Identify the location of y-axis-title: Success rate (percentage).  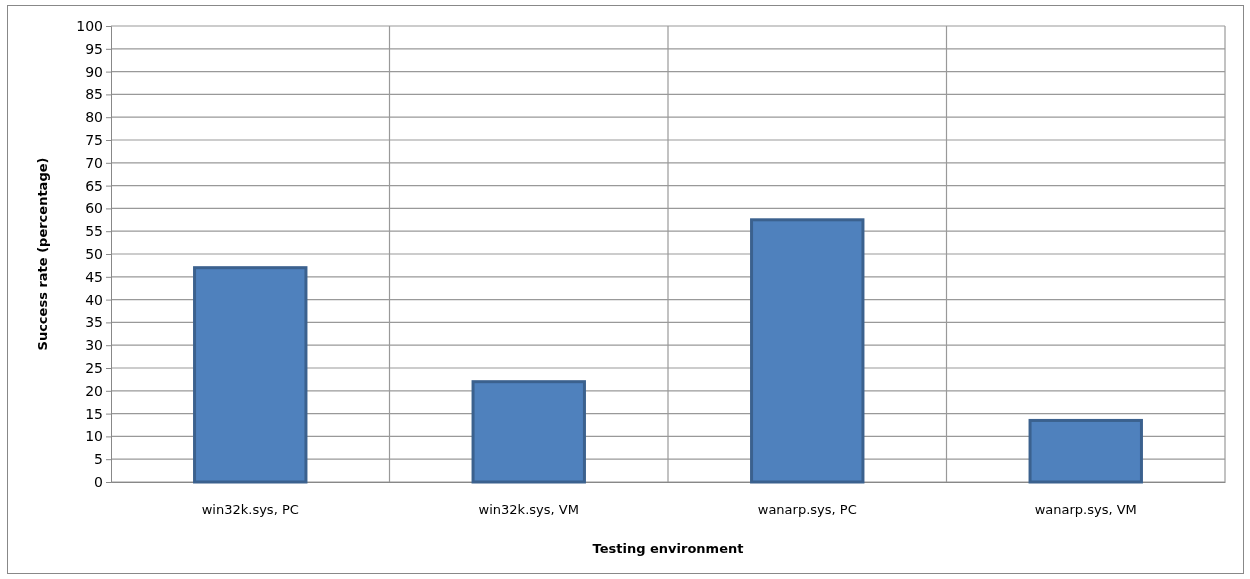
(42, 254).